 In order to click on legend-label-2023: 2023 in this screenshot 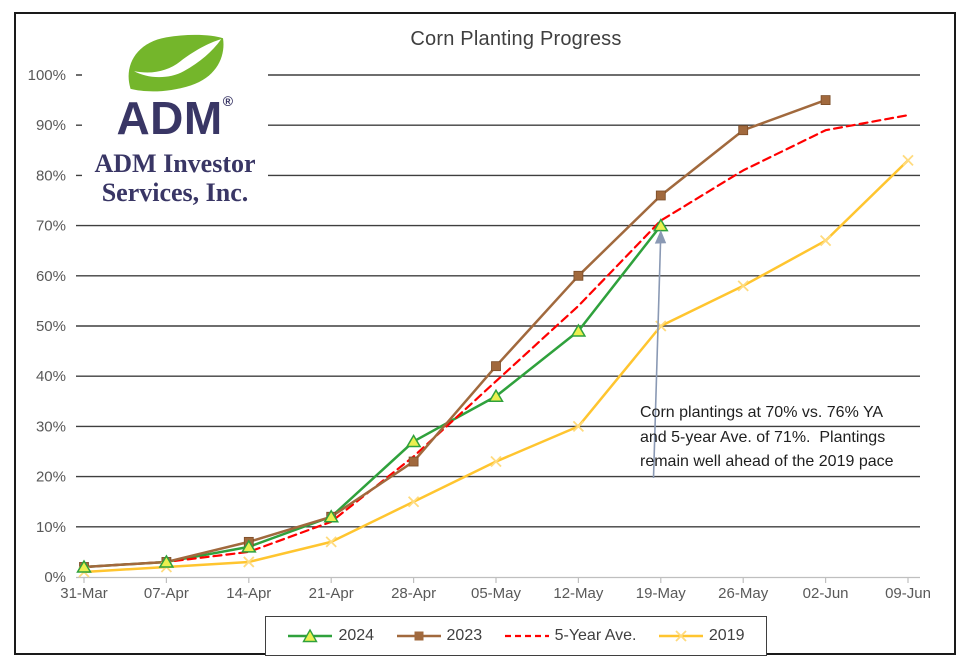, I will do `click(464, 635)`.